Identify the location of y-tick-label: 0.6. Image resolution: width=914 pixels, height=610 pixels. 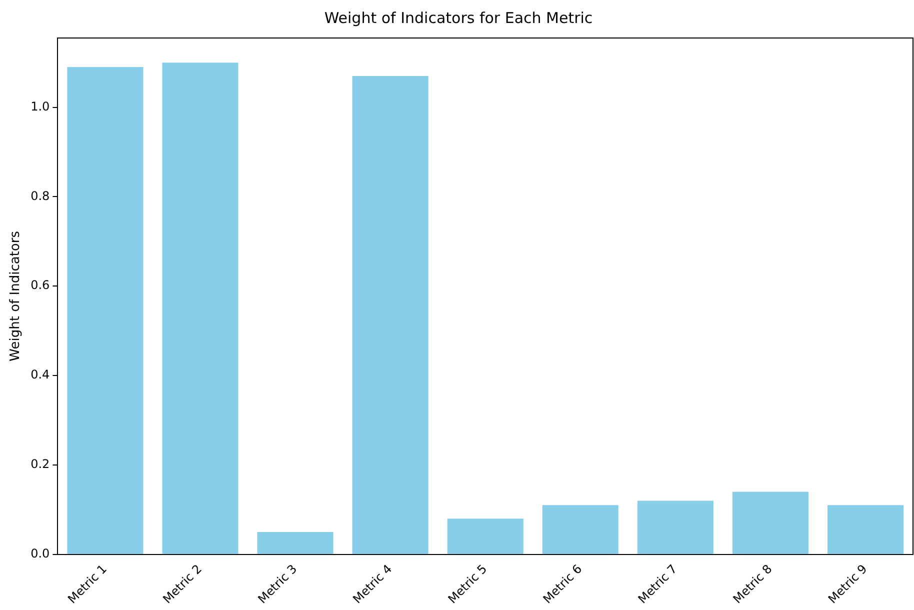
(40, 285).